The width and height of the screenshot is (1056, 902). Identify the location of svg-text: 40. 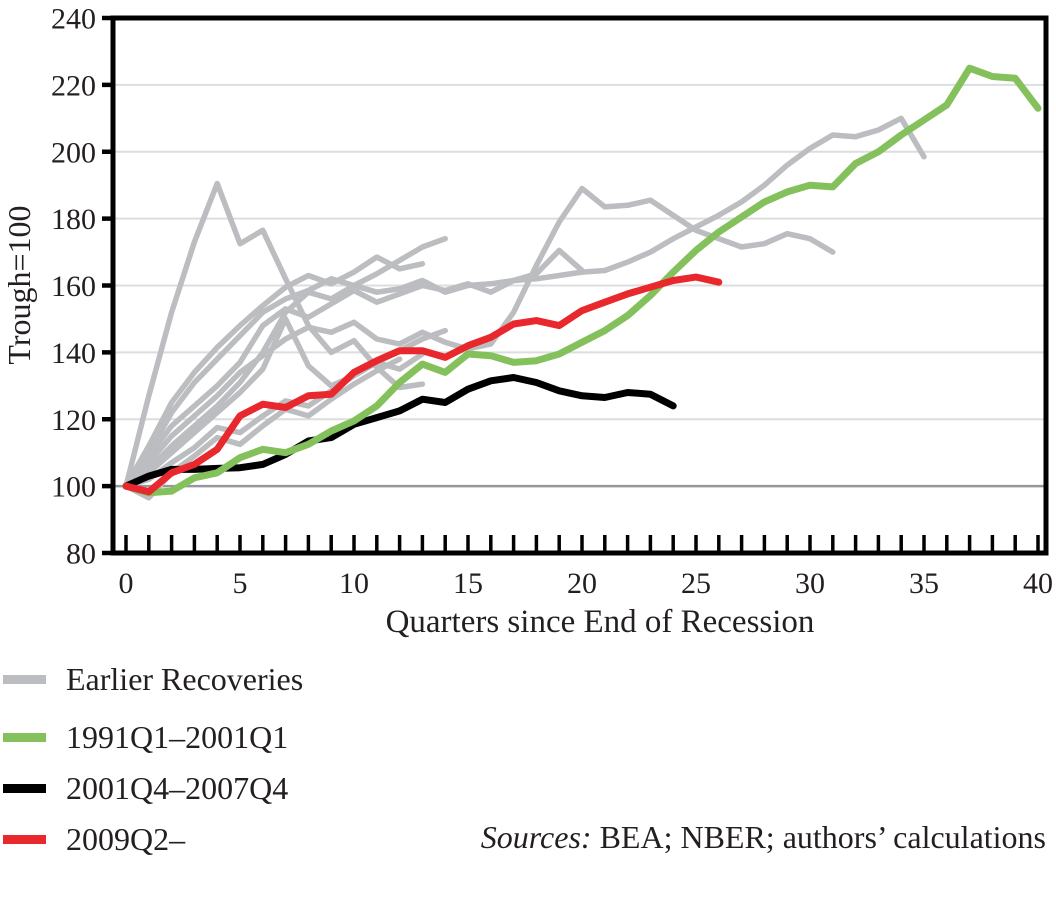
(1038, 583).